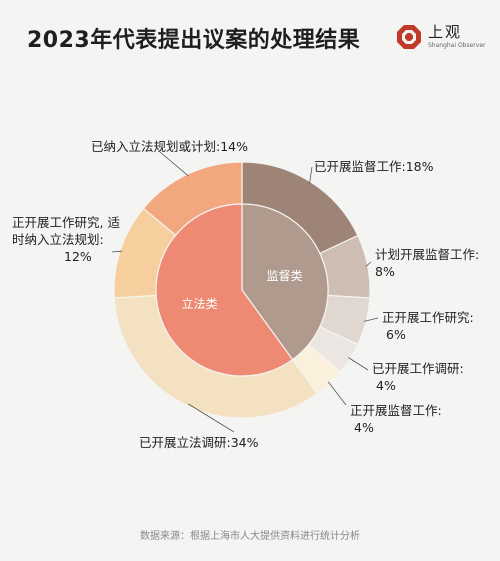 The image size is (500, 561). I want to click on logo-mark-icon, so click(409, 37).